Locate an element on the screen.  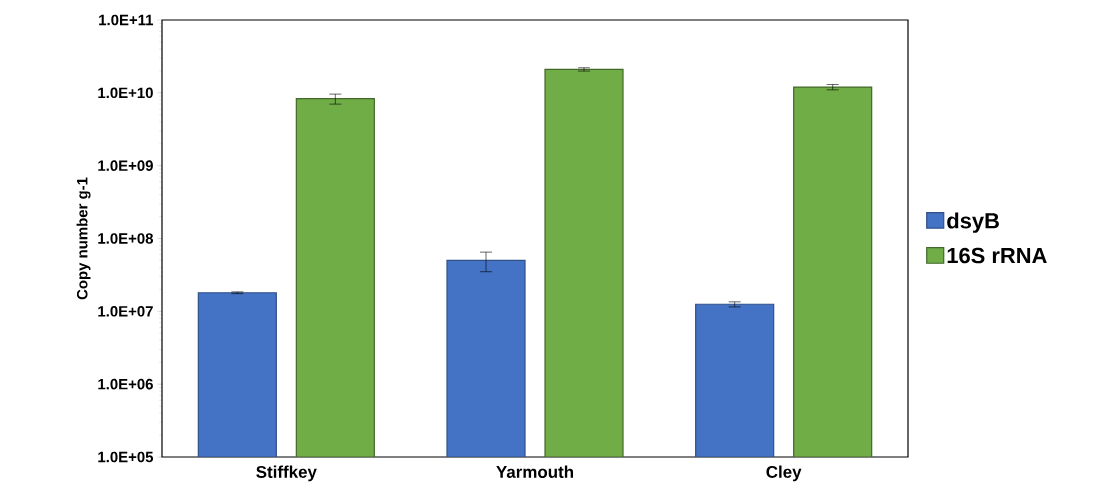
x-tick-label: Stiffkey is located at coordinates (286, 473).